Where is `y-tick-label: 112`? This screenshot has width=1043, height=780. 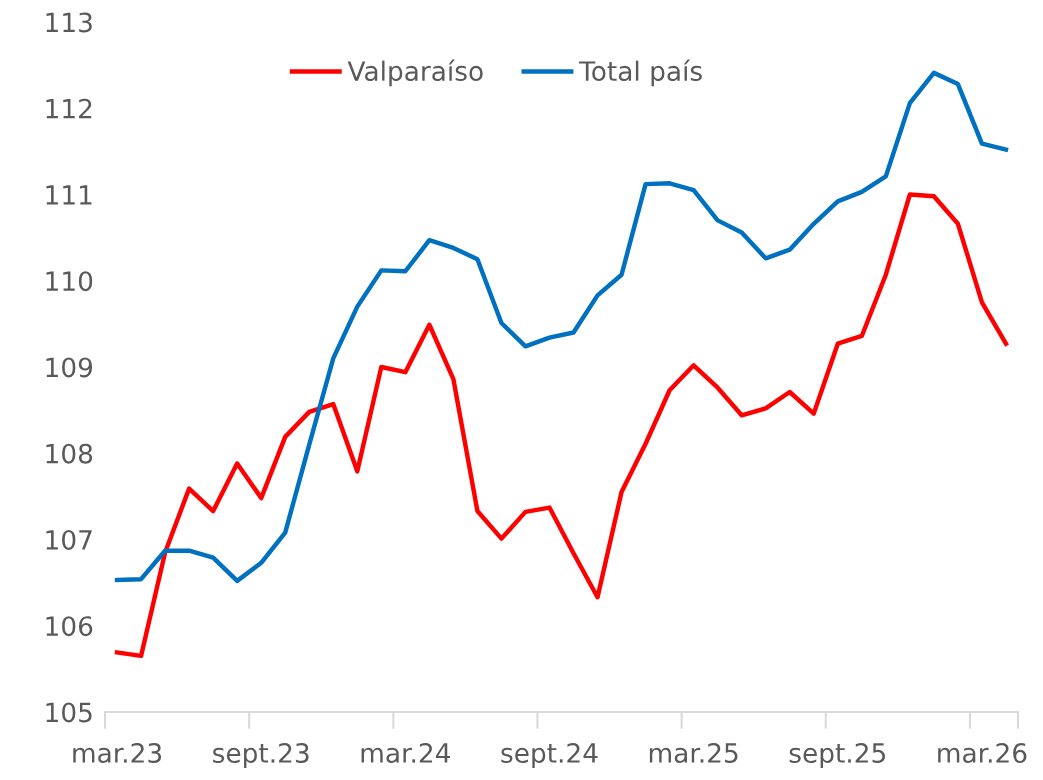 y-tick-label: 112 is located at coordinates (69, 108).